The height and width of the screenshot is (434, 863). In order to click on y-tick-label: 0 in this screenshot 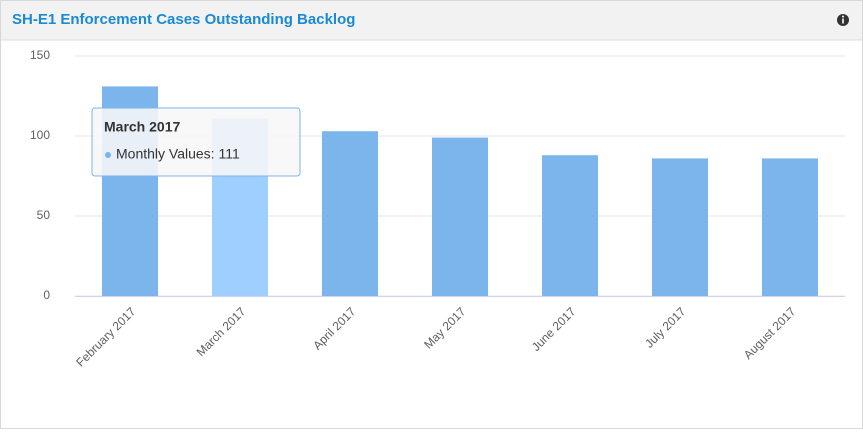, I will do `click(46, 295)`.